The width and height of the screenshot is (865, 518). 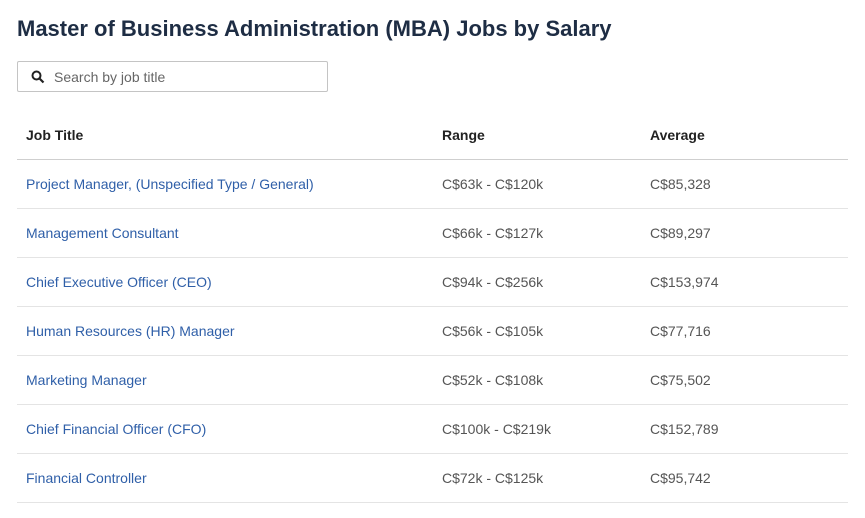 What do you see at coordinates (744, 331) in the screenshot?
I see `salary-average: C$77,716` at bounding box center [744, 331].